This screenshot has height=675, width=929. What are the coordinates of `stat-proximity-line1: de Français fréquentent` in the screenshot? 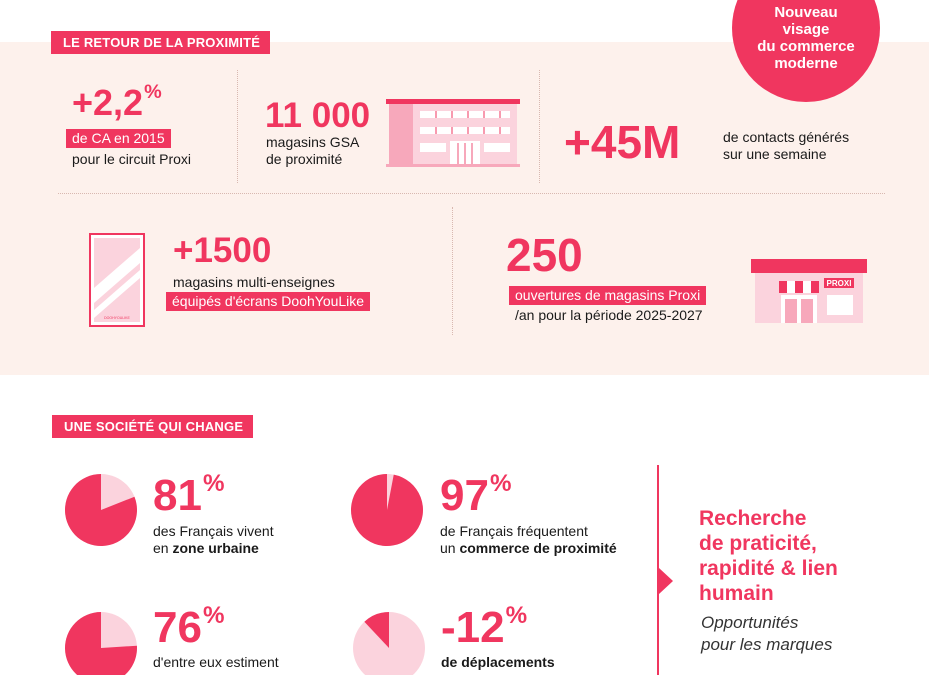 It's located at (514, 531).